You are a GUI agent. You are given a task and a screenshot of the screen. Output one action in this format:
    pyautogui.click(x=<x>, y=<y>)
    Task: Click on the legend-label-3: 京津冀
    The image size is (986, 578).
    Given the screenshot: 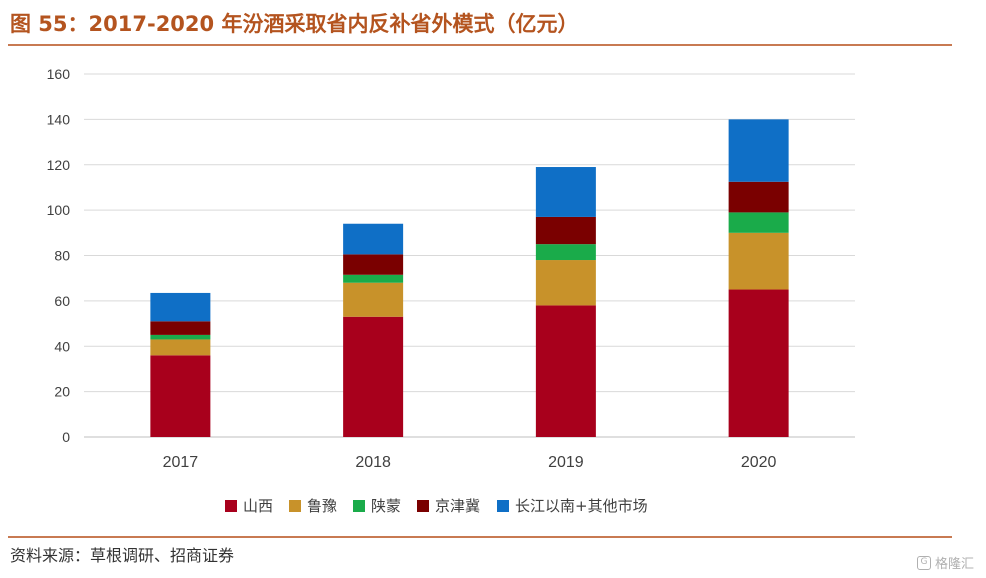 What is the action you would take?
    pyautogui.click(x=457, y=506)
    